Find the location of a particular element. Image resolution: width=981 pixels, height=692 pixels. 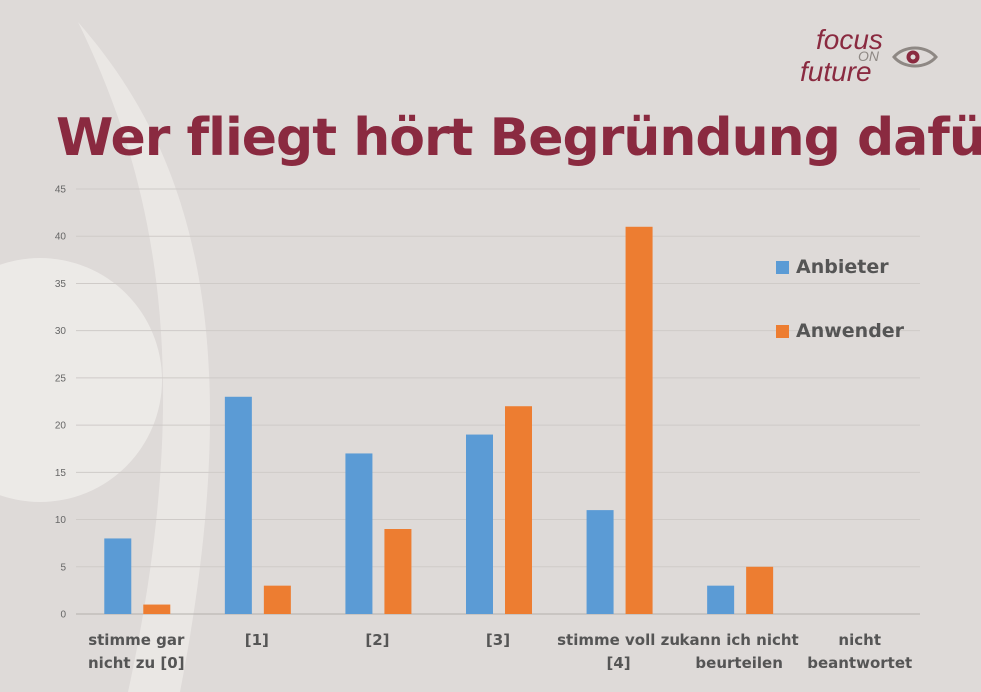

legend-item-anbieter: Anbieter is located at coordinates (832, 267).